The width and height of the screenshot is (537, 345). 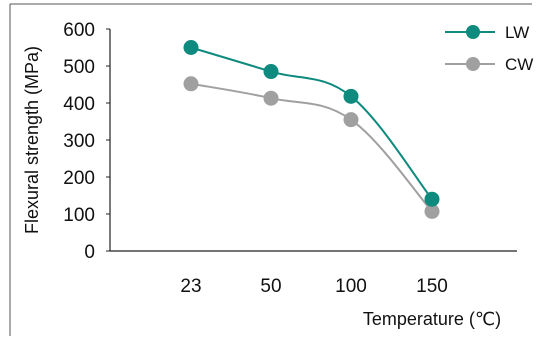 I want to click on y-tick-label: 200, so click(x=79, y=178).